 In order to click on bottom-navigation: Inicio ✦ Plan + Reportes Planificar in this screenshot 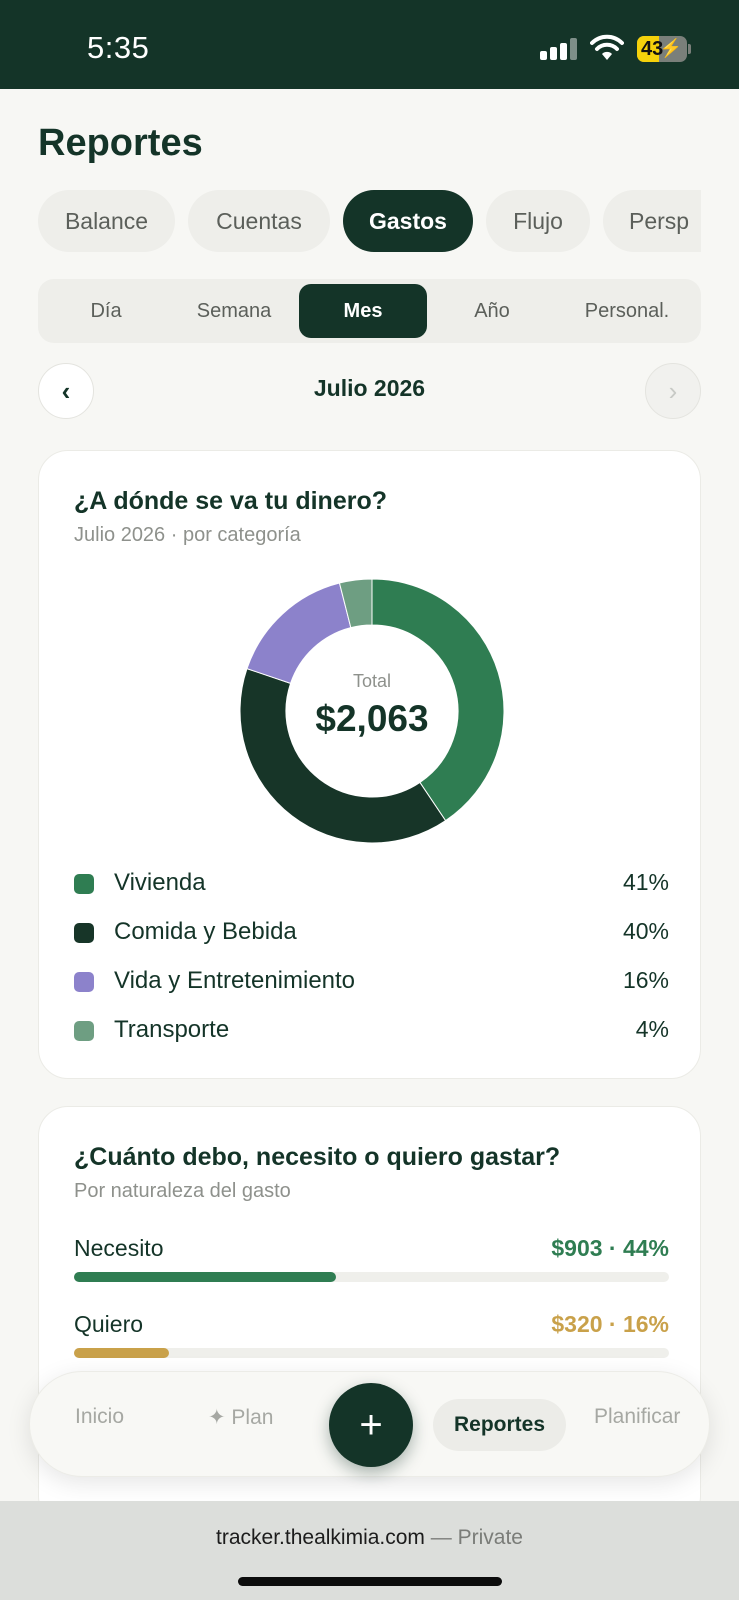, I will do `click(369, 1424)`.